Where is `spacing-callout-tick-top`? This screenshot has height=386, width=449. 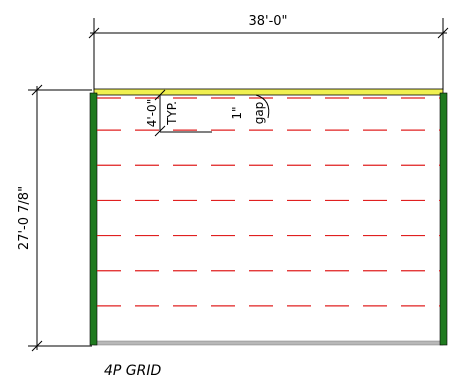
spacing-callout-tick-top is located at coordinates (160, 95).